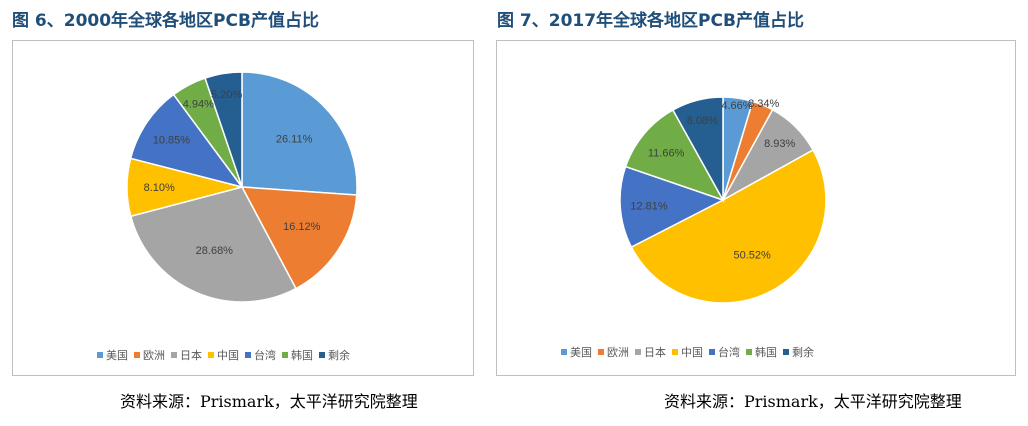 The width and height of the screenshot is (1028, 426). I want to click on legend-item-2017-japan: 日本, so click(650, 352).